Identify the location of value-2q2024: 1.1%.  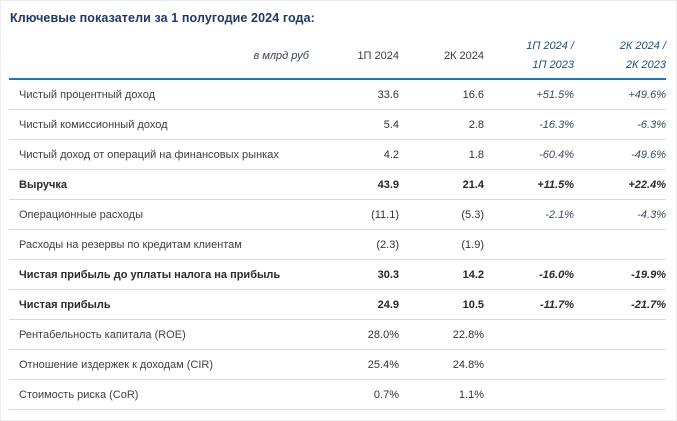
(441, 394).